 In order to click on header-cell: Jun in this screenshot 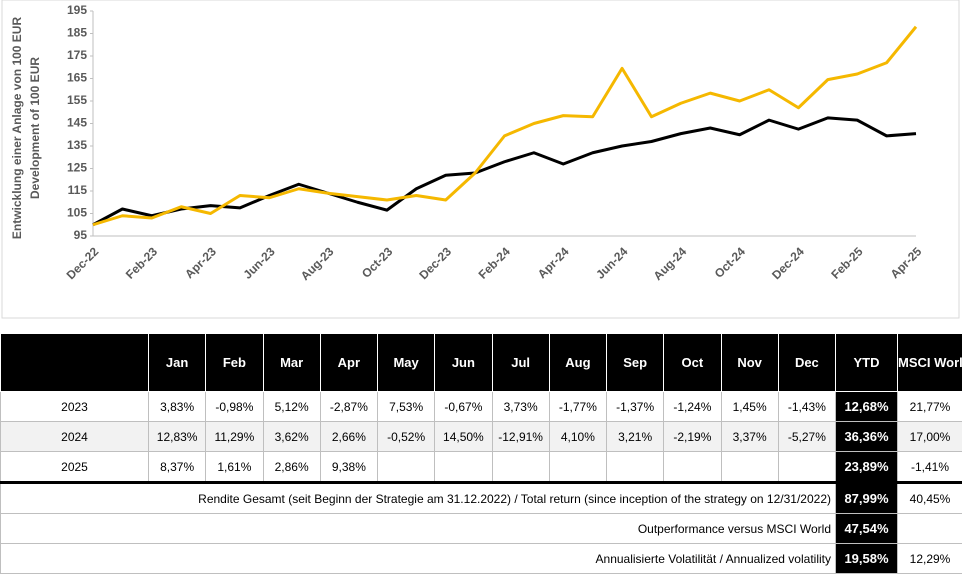, I will do `click(463, 362)`.